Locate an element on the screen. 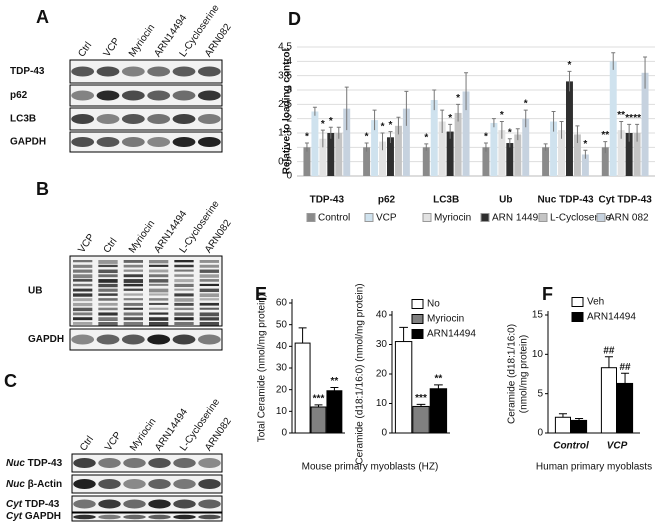 Image resolution: width=662 pixels, height=522 pixels. legend-label: Control is located at coordinates (334, 218).